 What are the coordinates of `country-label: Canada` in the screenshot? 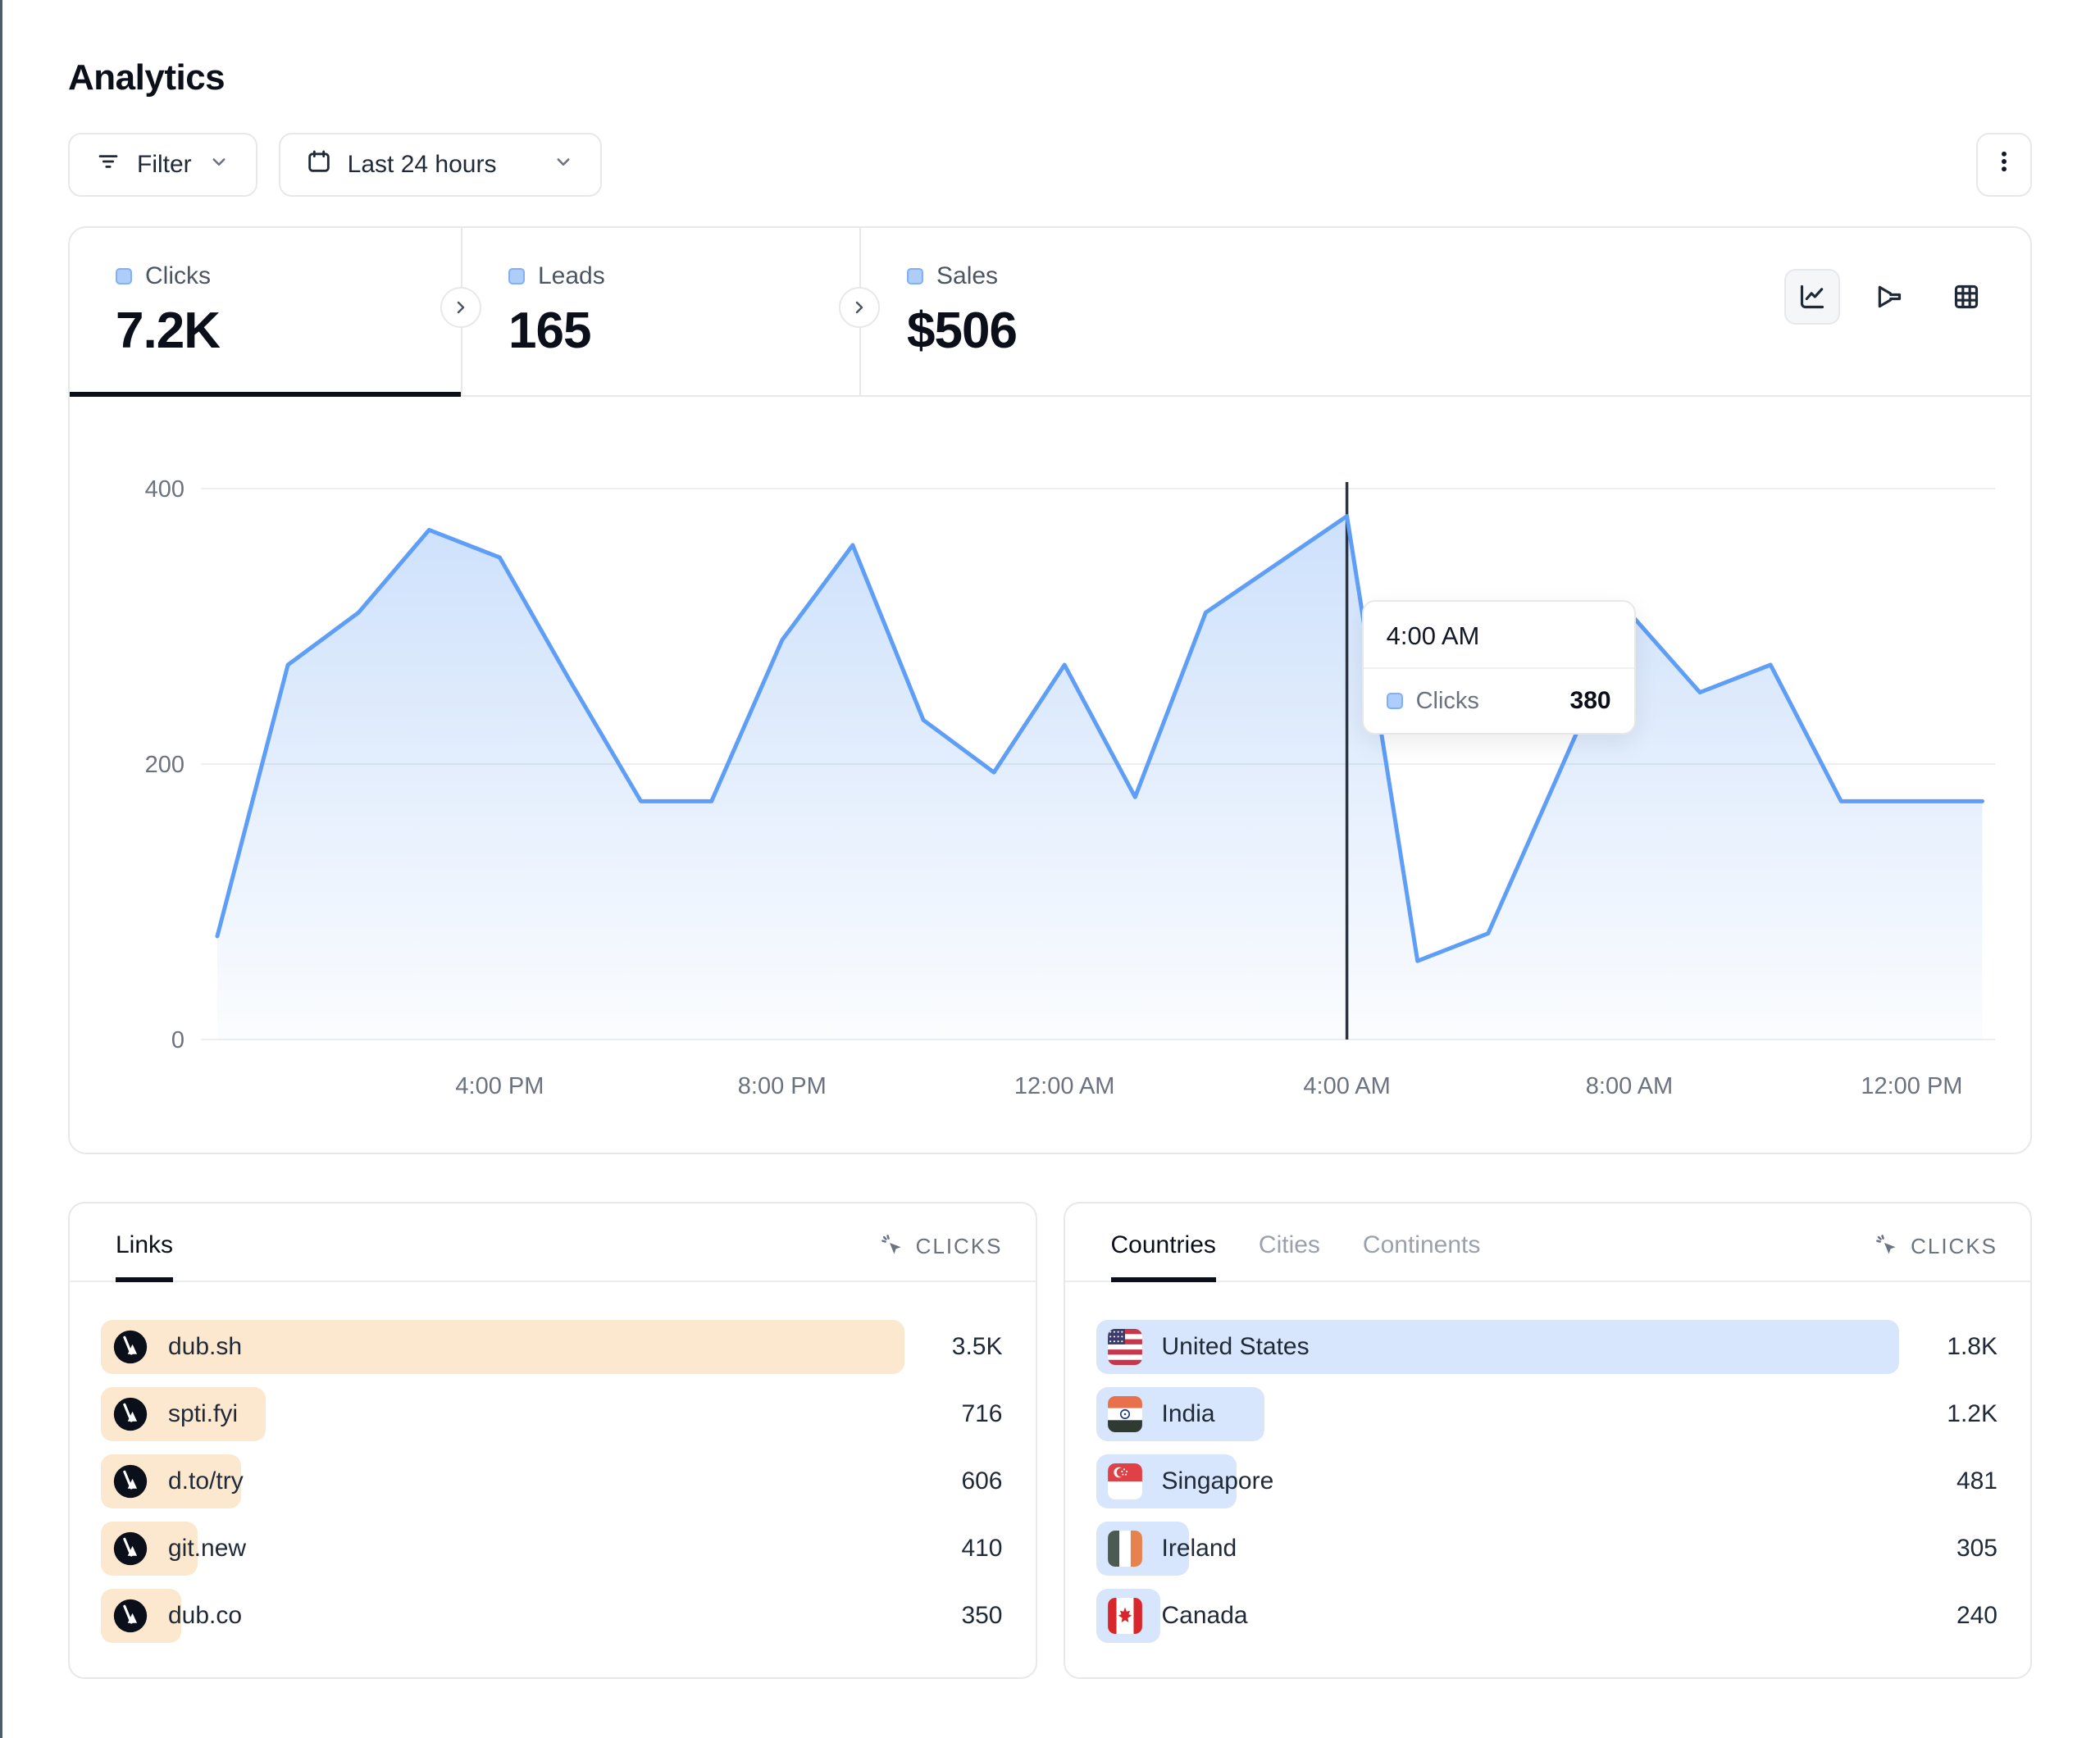 It's located at (1204, 1615).